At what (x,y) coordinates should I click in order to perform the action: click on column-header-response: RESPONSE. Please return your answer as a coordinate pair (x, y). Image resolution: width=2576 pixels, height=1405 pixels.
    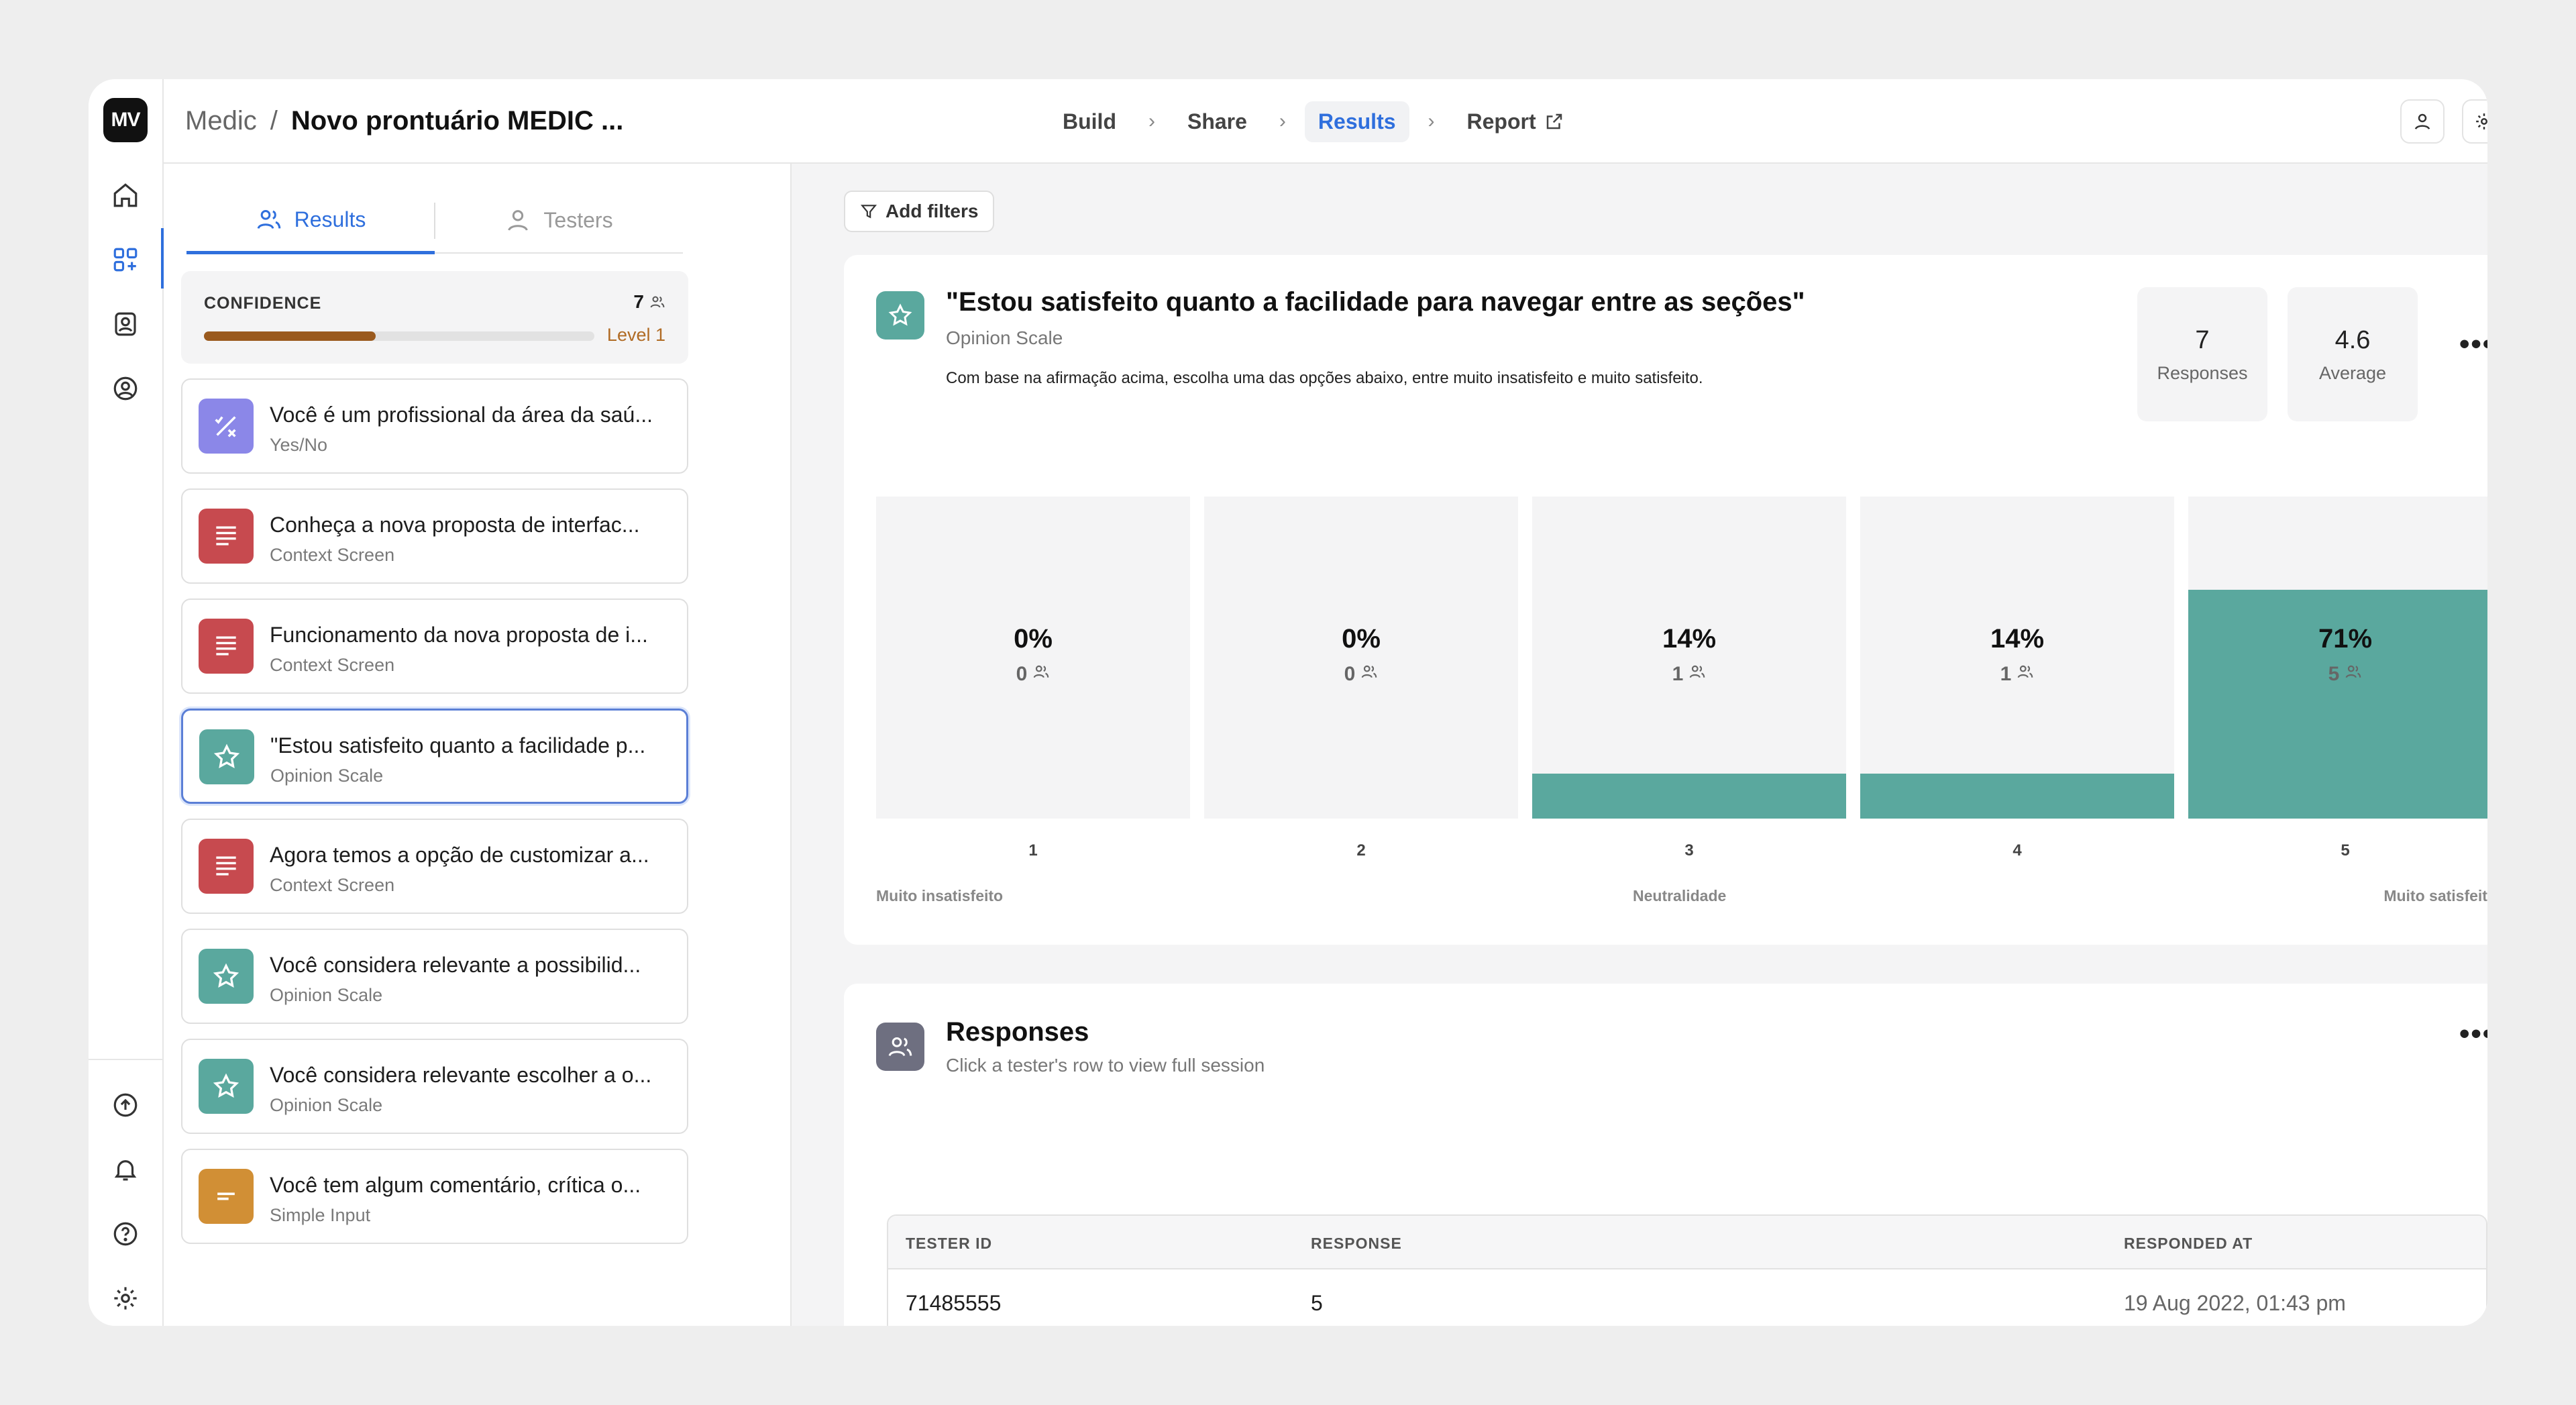
    Looking at the image, I should click on (1356, 1243).